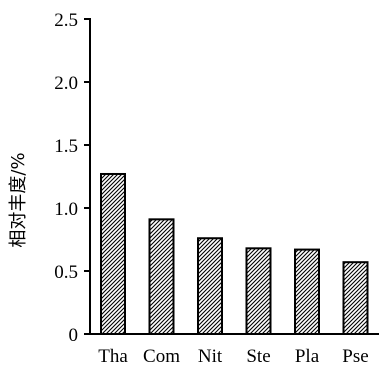 Image resolution: width=379 pixels, height=367 pixels. What do you see at coordinates (258, 356) in the screenshot?
I see `x-category-label: Ste` at bounding box center [258, 356].